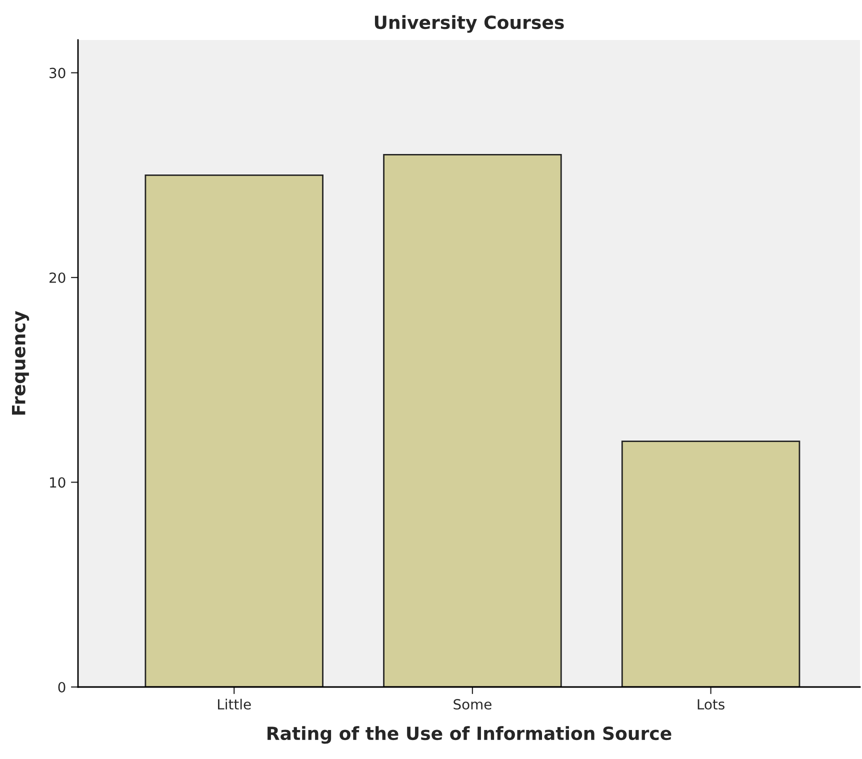 This screenshot has height=759, width=862. Describe the element at coordinates (58, 277) in the screenshot. I see `y-tick-label: 20` at that location.